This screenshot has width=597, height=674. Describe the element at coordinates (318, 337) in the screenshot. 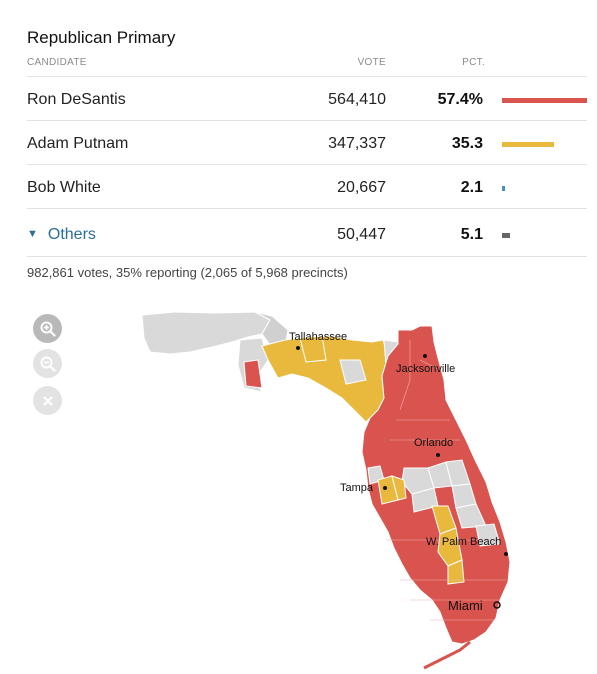

I see `city-label: Tallahassee` at that location.